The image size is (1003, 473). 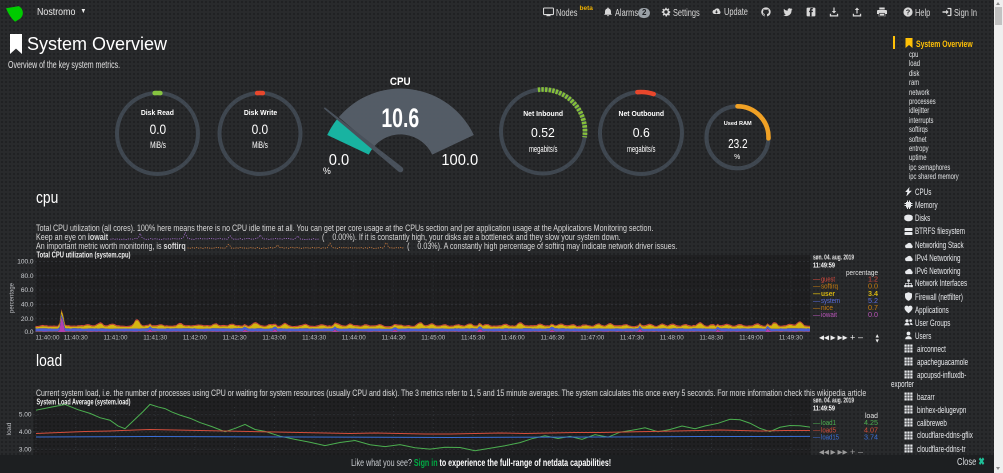 I want to click on svg-text: 11:40:30, so click(x=76, y=338).